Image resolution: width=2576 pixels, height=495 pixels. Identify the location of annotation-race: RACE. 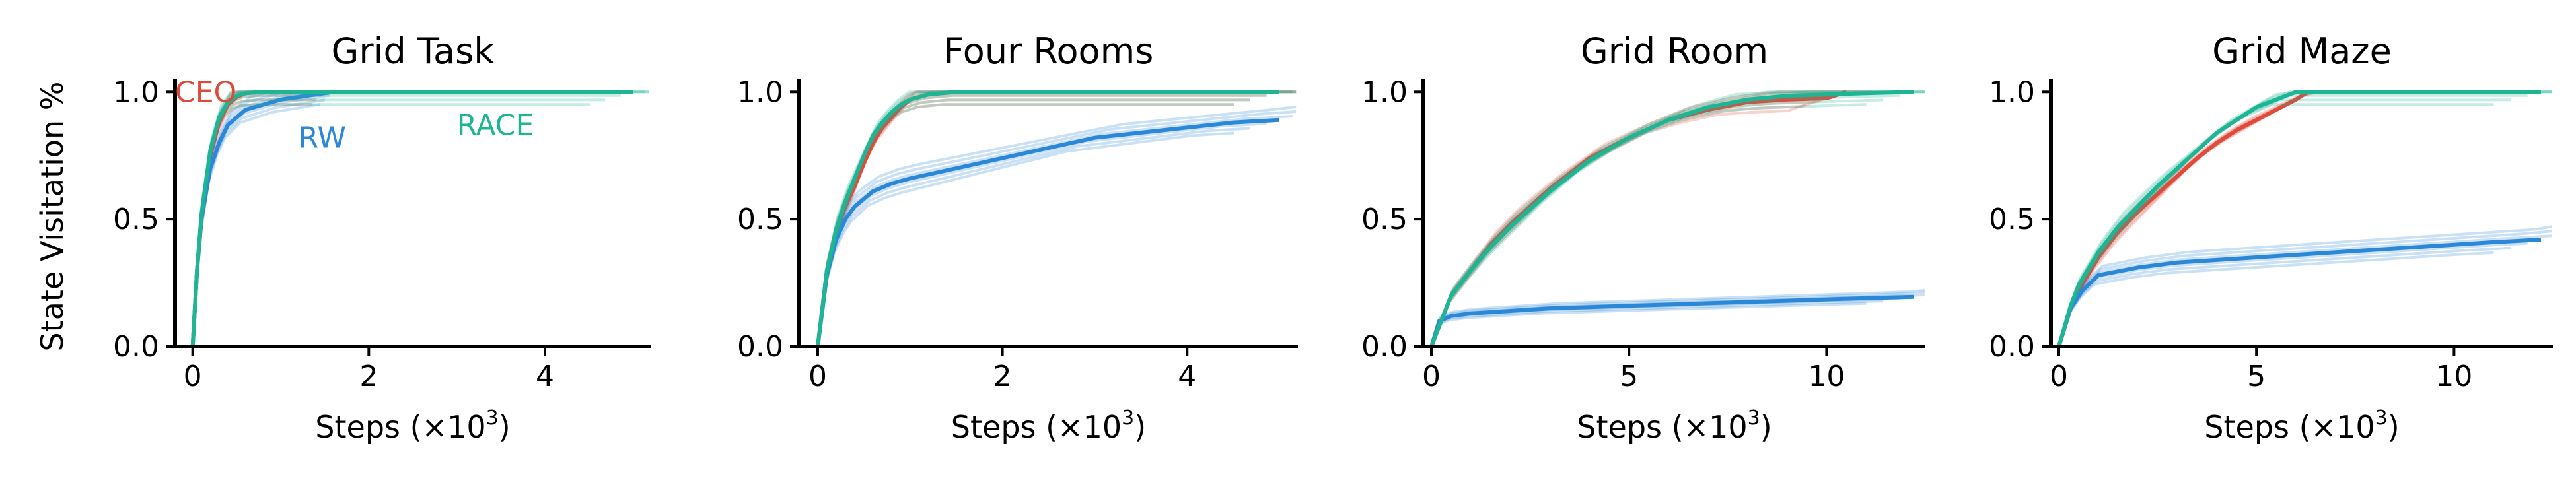
(496, 125).